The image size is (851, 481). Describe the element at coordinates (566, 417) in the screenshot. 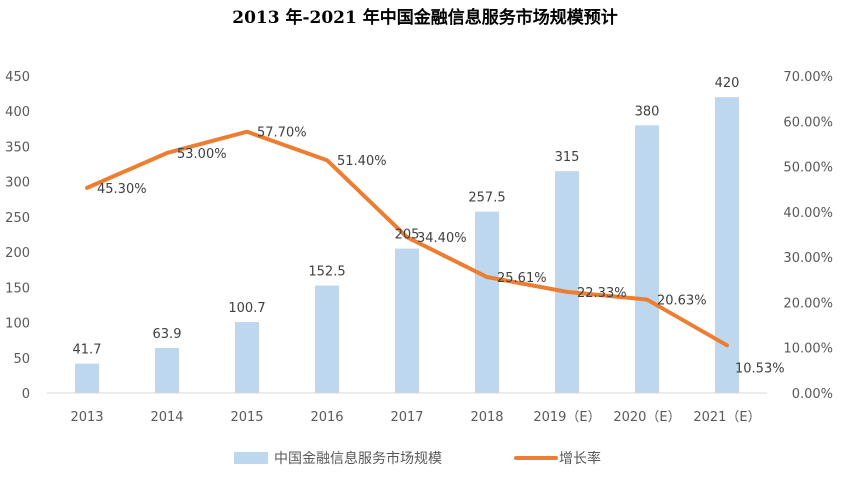

I see `x-tick: 2019（E）` at that location.